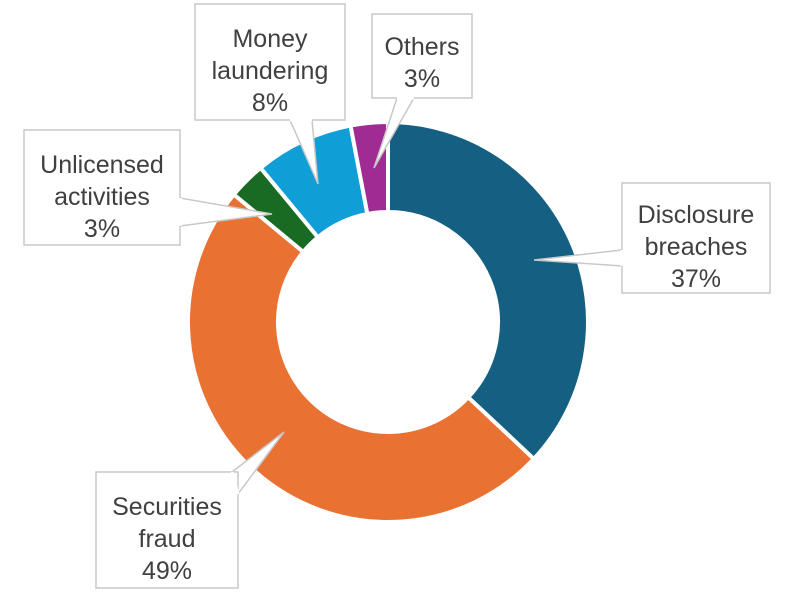  Describe the element at coordinates (421, 47) in the screenshot. I see `callout-label-line: Others` at that location.